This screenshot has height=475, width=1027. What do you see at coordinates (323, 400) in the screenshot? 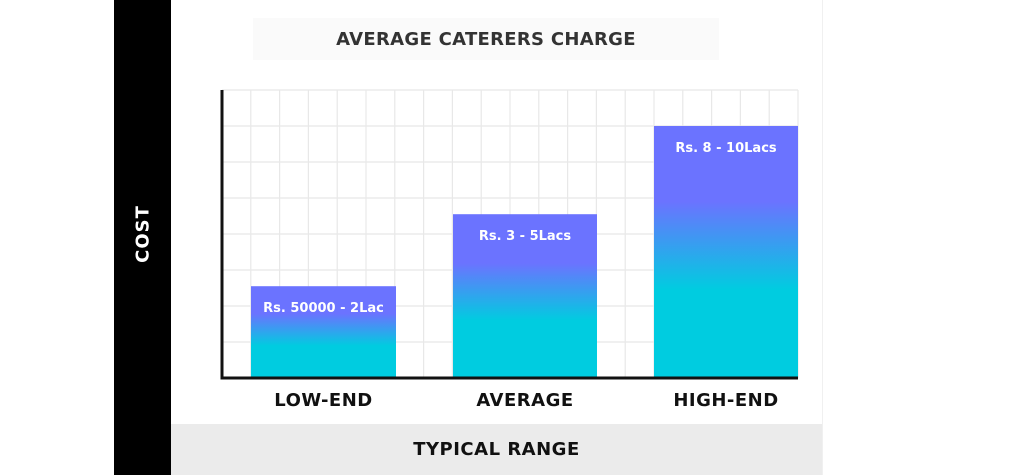
I see `x-tick-label: LOW-END` at bounding box center [323, 400].